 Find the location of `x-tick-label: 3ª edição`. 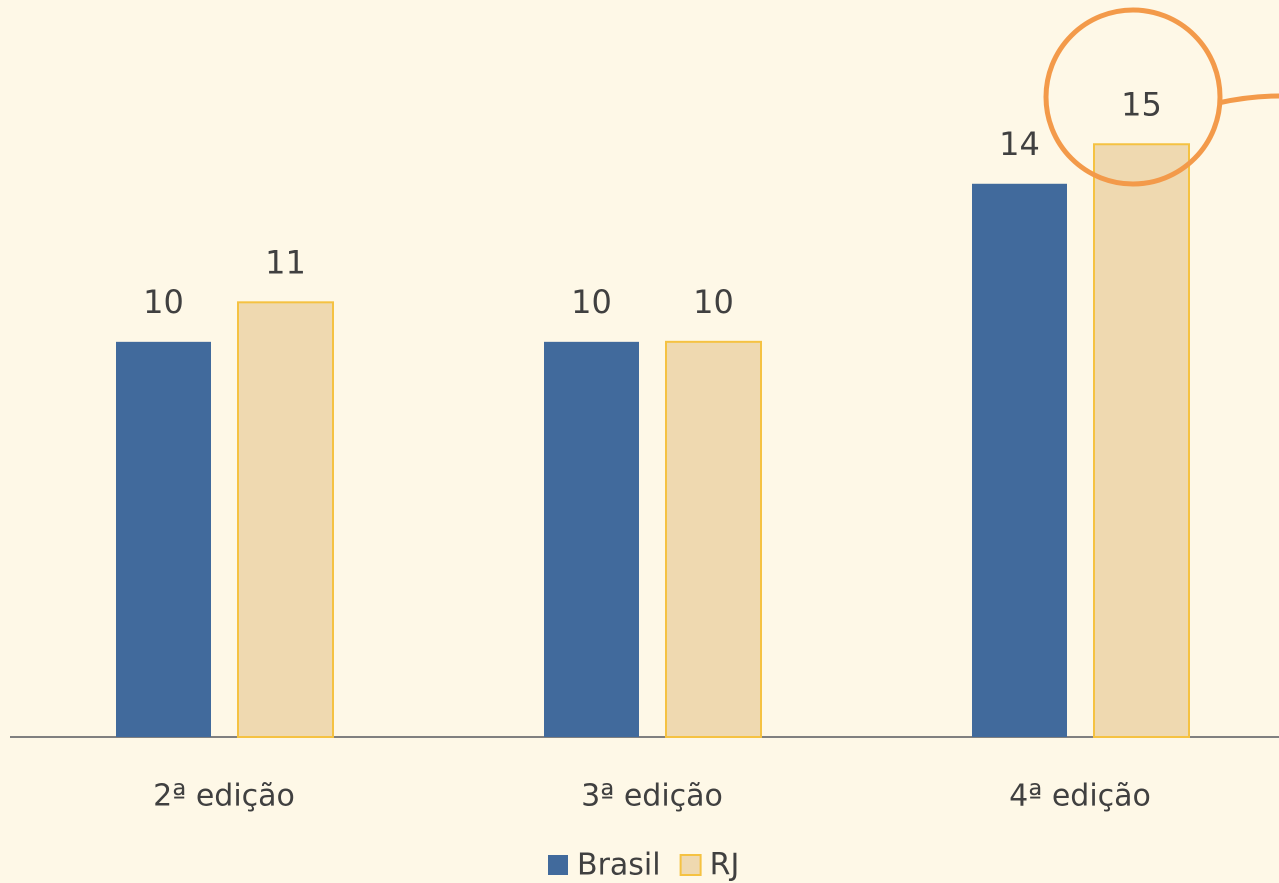

x-tick-label: 3ª edição is located at coordinates (652, 796).